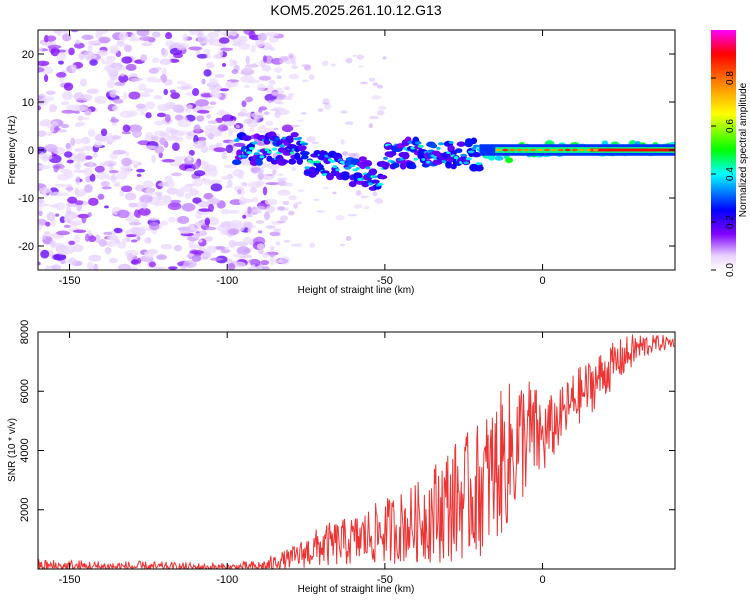  What do you see at coordinates (730, 174) in the screenshot?
I see `colorbar-tick-label: 0.4` at bounding box center [730, 174].